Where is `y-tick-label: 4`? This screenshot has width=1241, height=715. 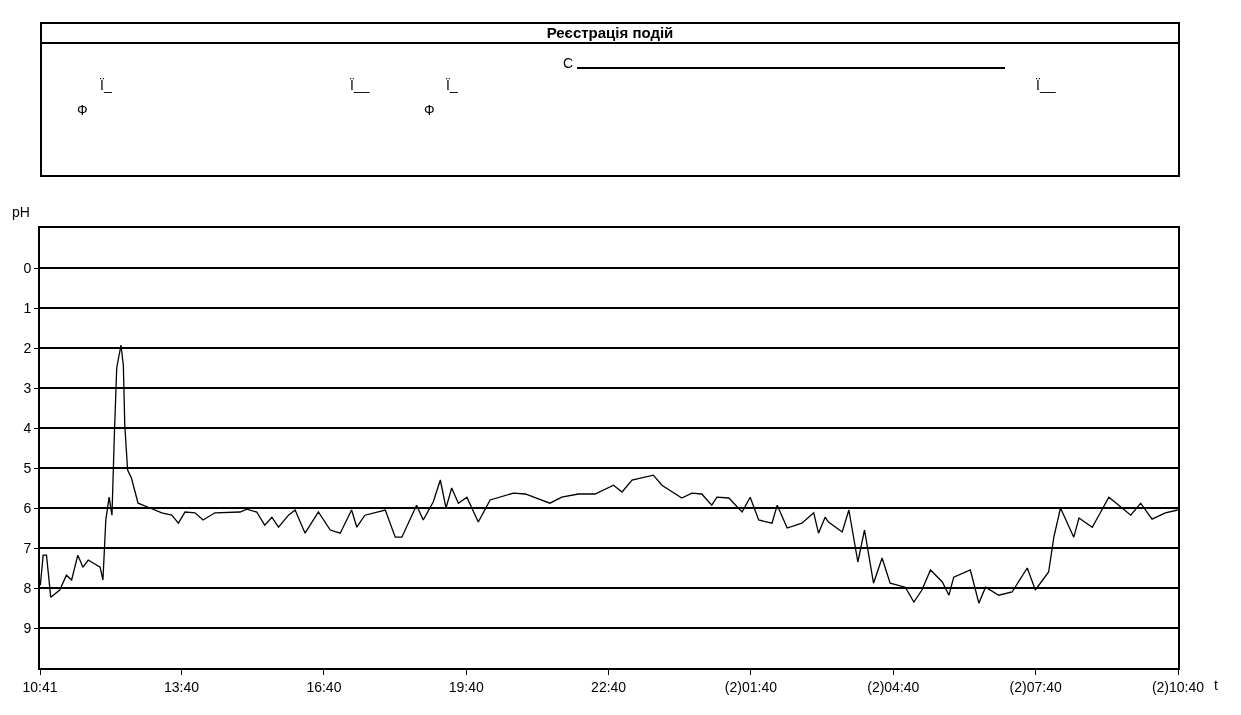
y-tick-label: 4 is located at coordinates (27, 427).